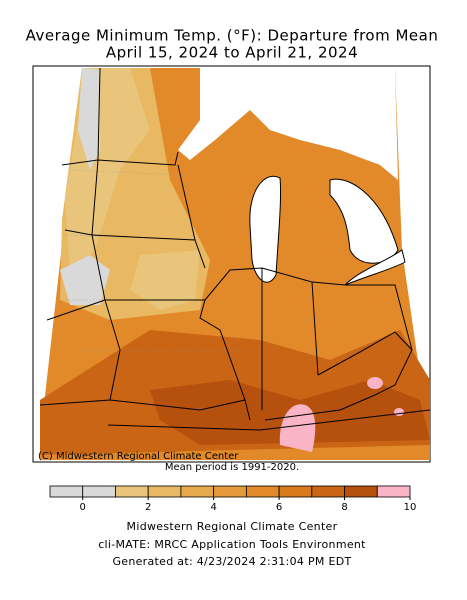  Describe the element at coordinates (148, 507) in the screenshot. I see `colorbar-tick-label: 2` at that location.